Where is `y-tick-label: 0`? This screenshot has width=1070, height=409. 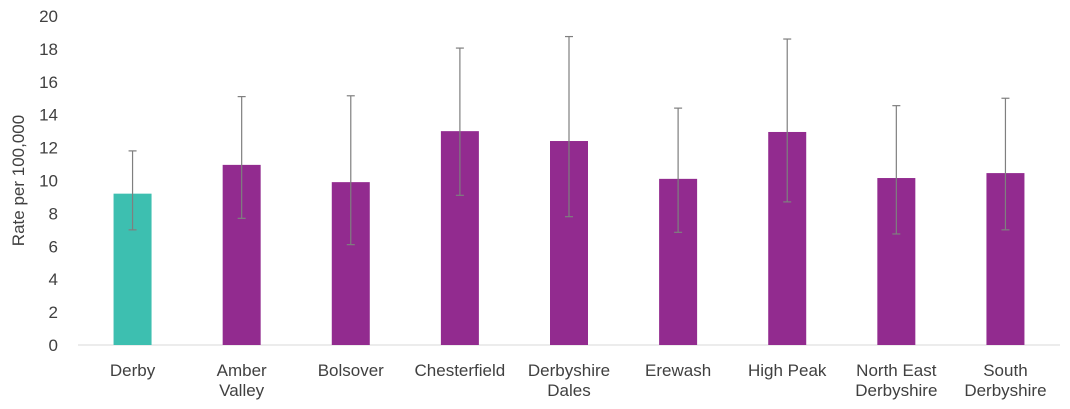 y-tick-label: 0 is located at coordinates (53, 345).